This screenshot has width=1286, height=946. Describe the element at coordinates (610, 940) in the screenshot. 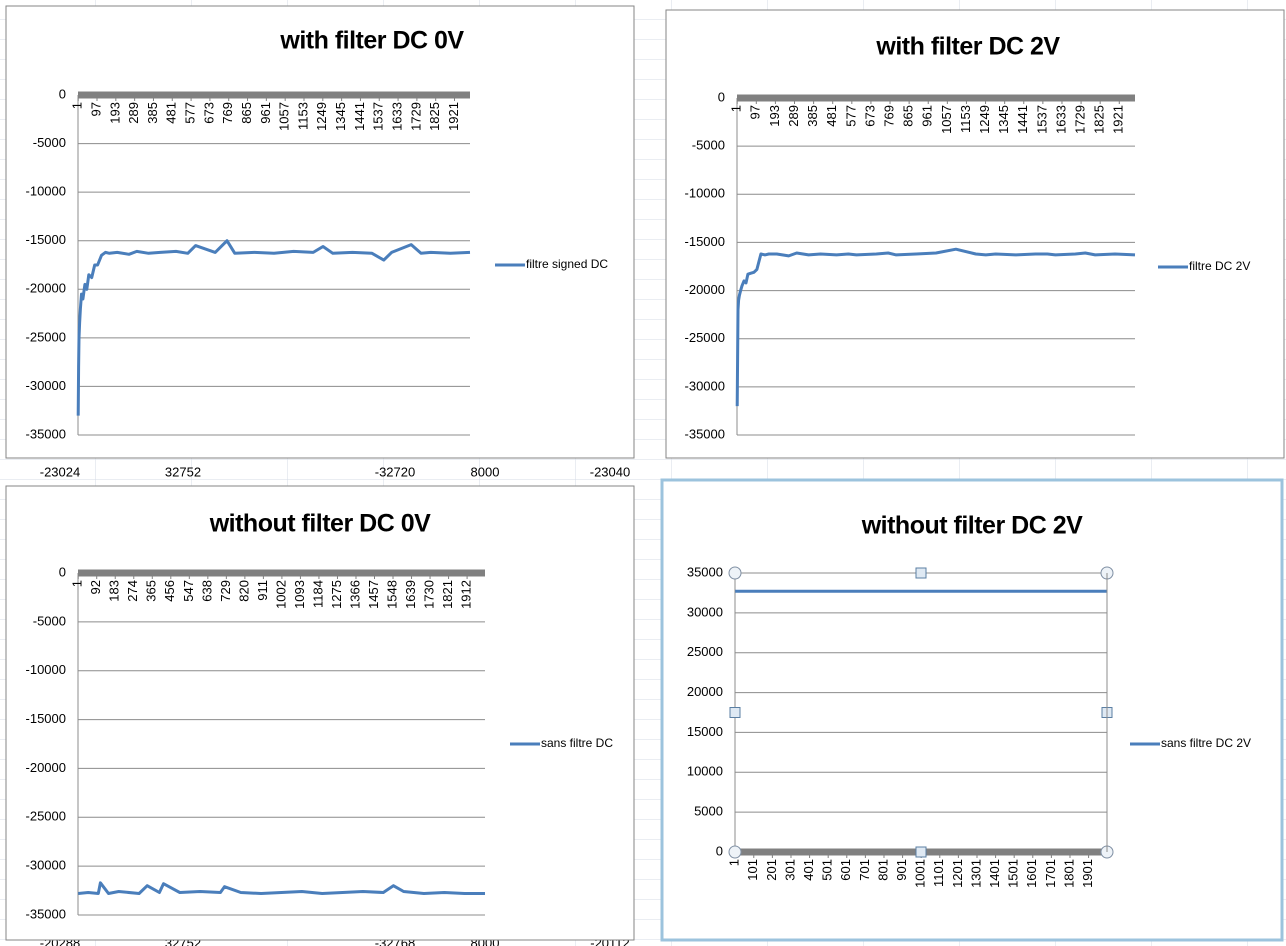

I see `cell-value: -20112` at that location.